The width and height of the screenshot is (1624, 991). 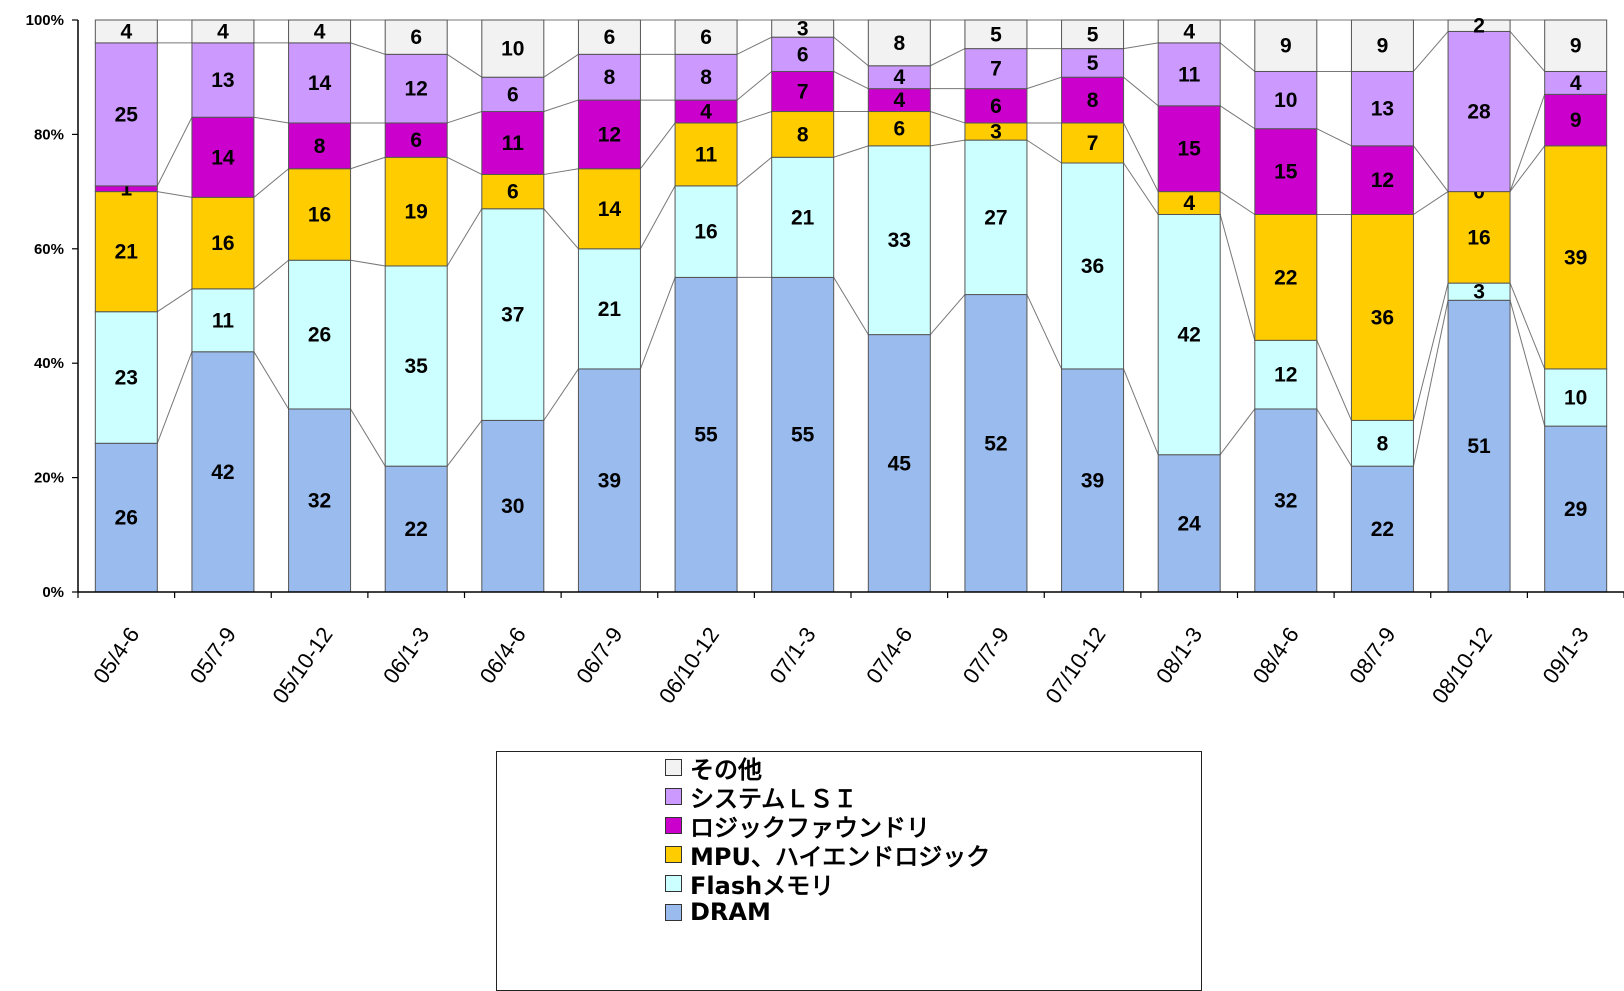 What do you see at coordinates (1190, 149) in the screenshot?
I see `data-label: 15` at bounding box center [1190, 149].